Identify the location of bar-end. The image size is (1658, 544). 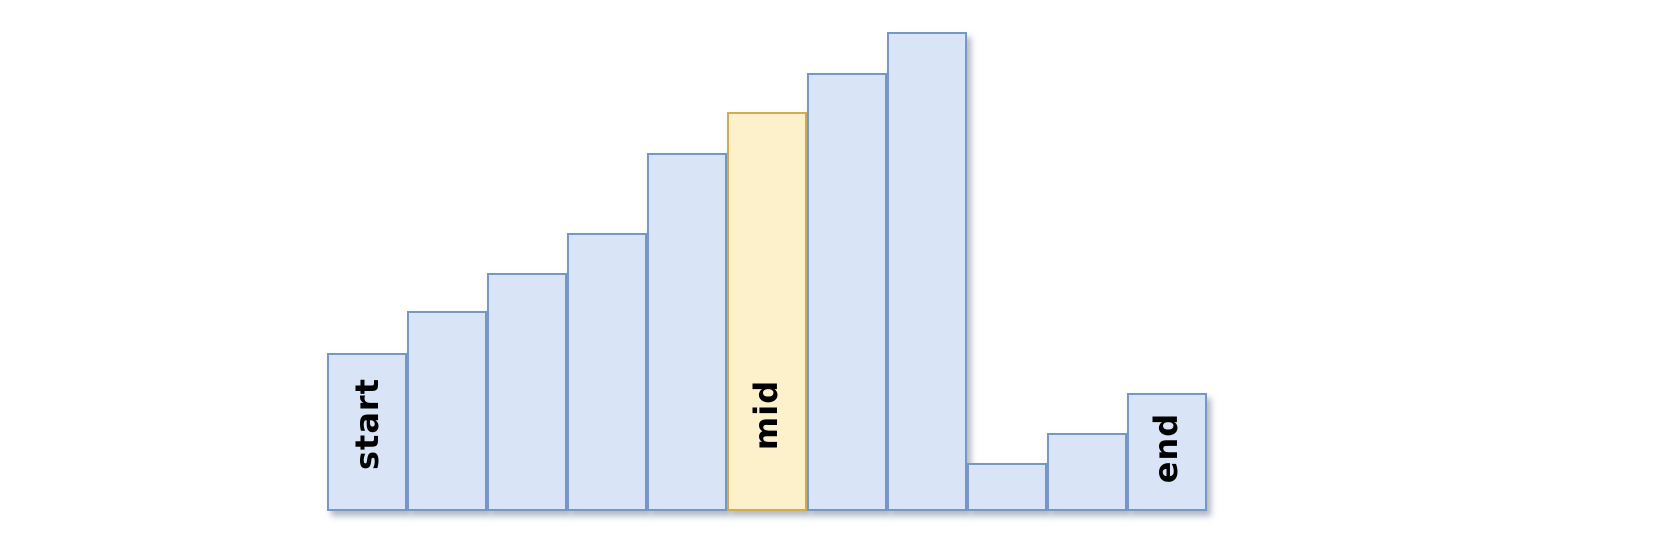
(1167, 452).